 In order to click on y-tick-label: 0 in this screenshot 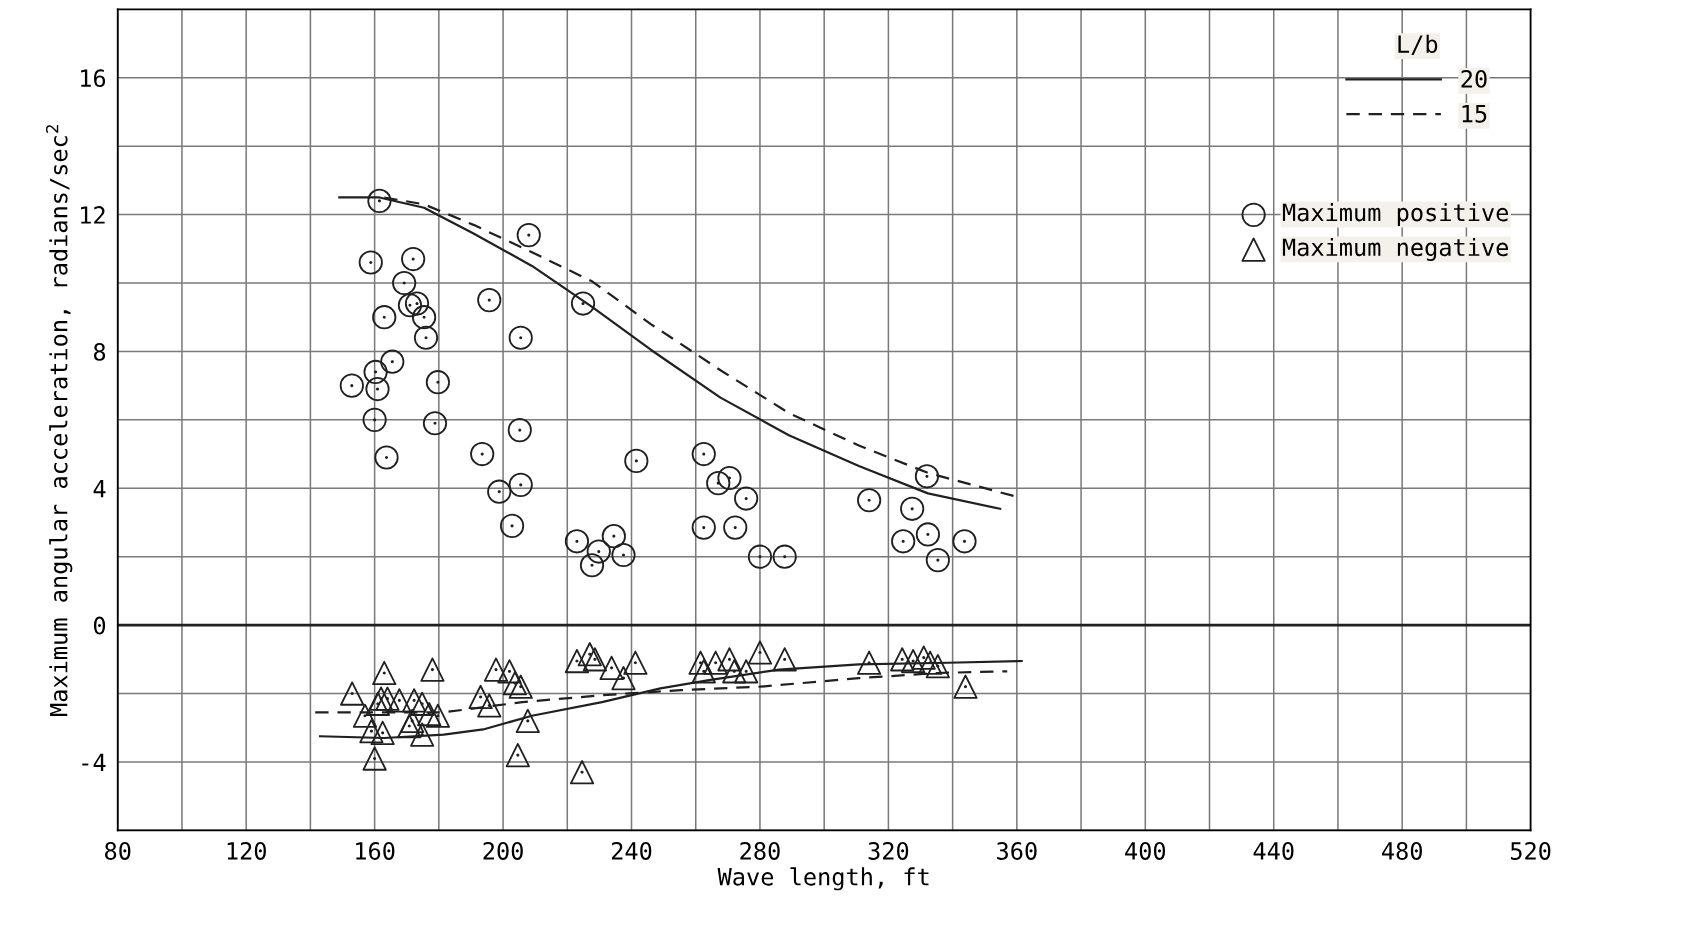, I will do `click(99, 625)`.